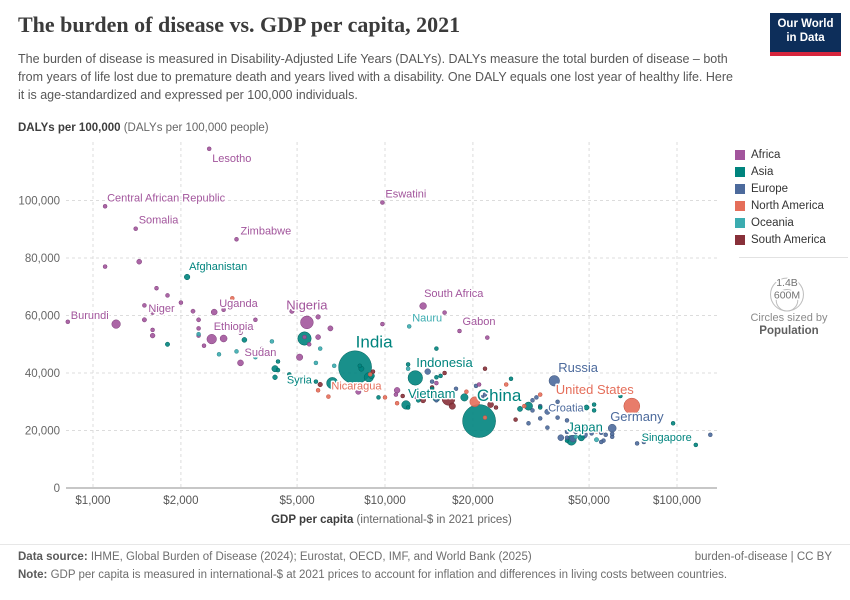 Image resolution: width=850 pixels, height=600 pixels. Describe the element at coordinates (586, 407) in the screenshot. I see `data-point-saudi-arabia` at that location.